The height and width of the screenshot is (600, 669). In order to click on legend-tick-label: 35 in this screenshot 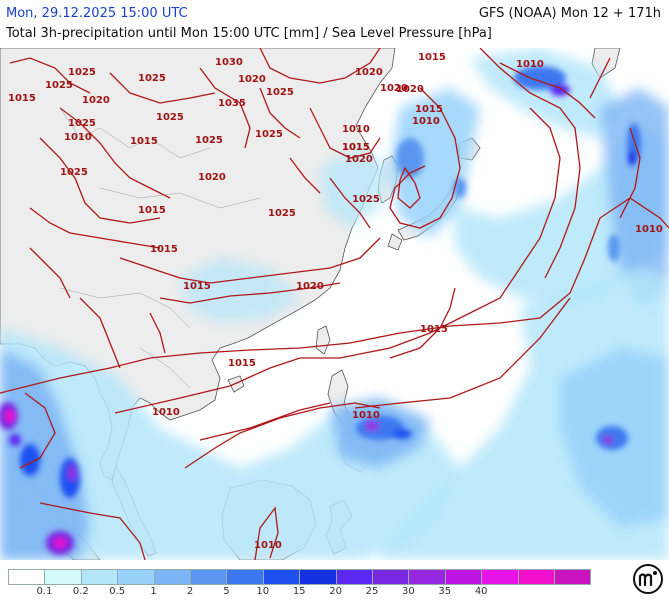, I will do `click(445, 591)`.